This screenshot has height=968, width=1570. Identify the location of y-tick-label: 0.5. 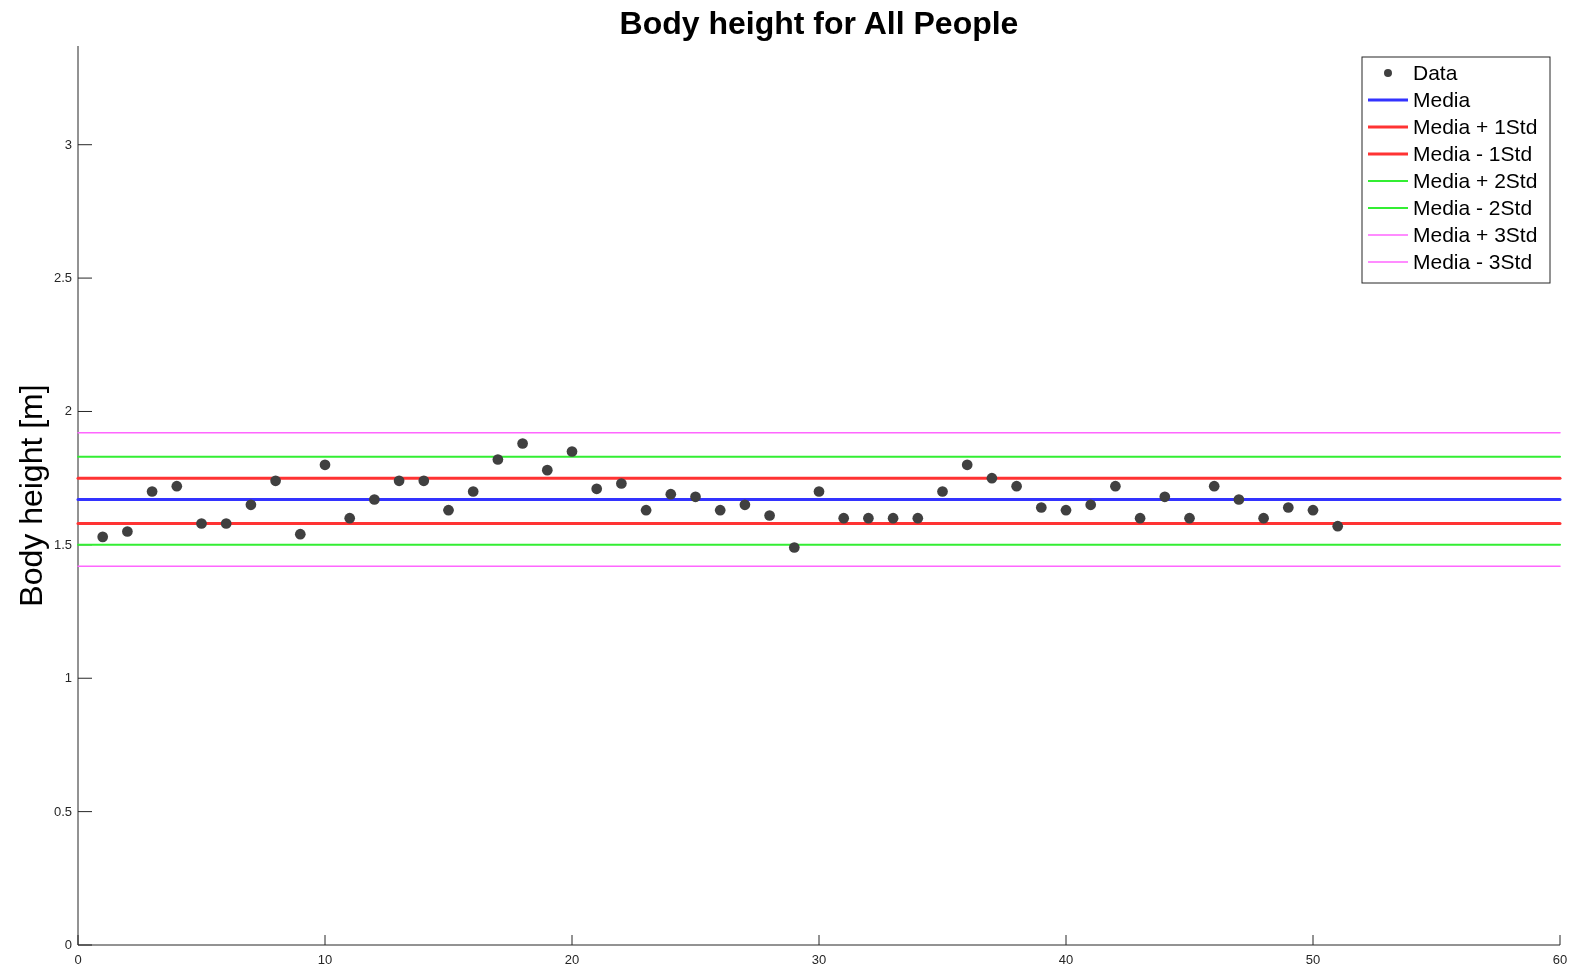
(62, 811).